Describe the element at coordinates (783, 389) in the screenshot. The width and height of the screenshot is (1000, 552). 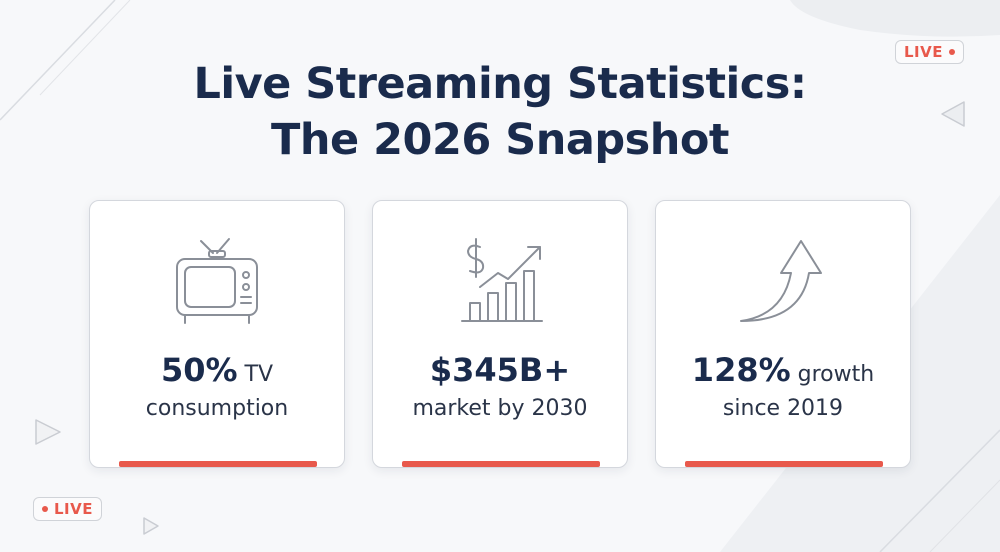
I see `stat-text: 128% growth since 2019` at that location.